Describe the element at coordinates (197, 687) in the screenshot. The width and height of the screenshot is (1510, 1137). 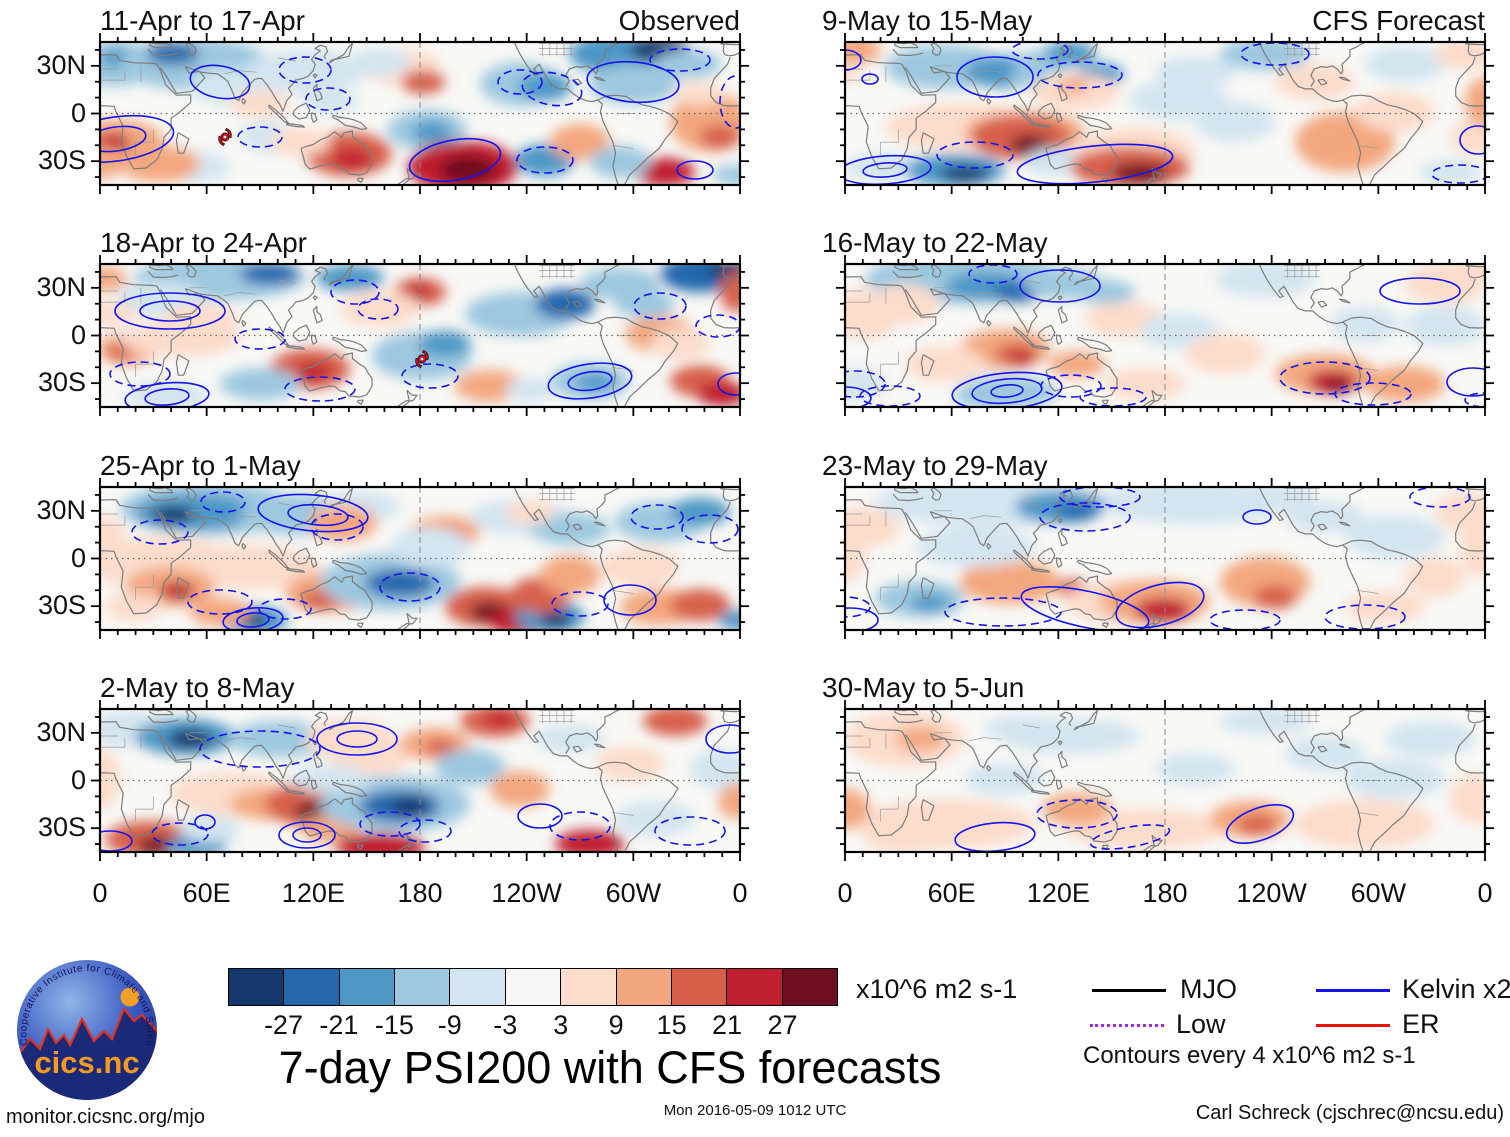
I see `panel-title: 2-May to 8-May` at that location.